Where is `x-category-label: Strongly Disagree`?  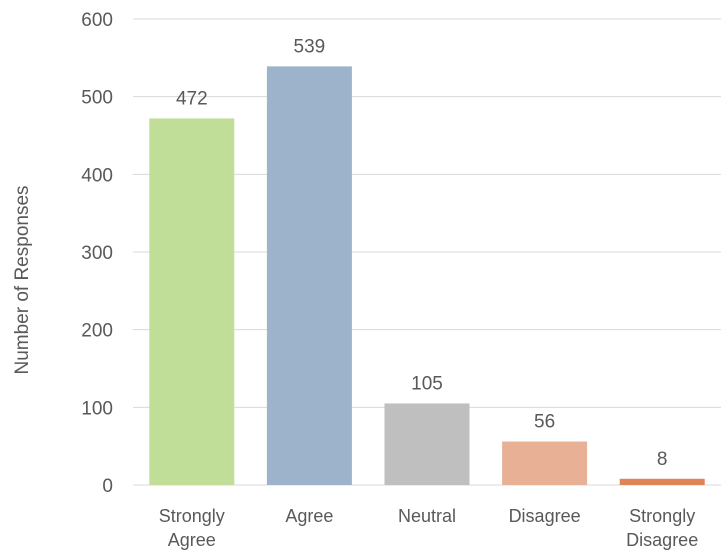 x-category-label: Strongly Disagree is located at coordinates (662, 528).